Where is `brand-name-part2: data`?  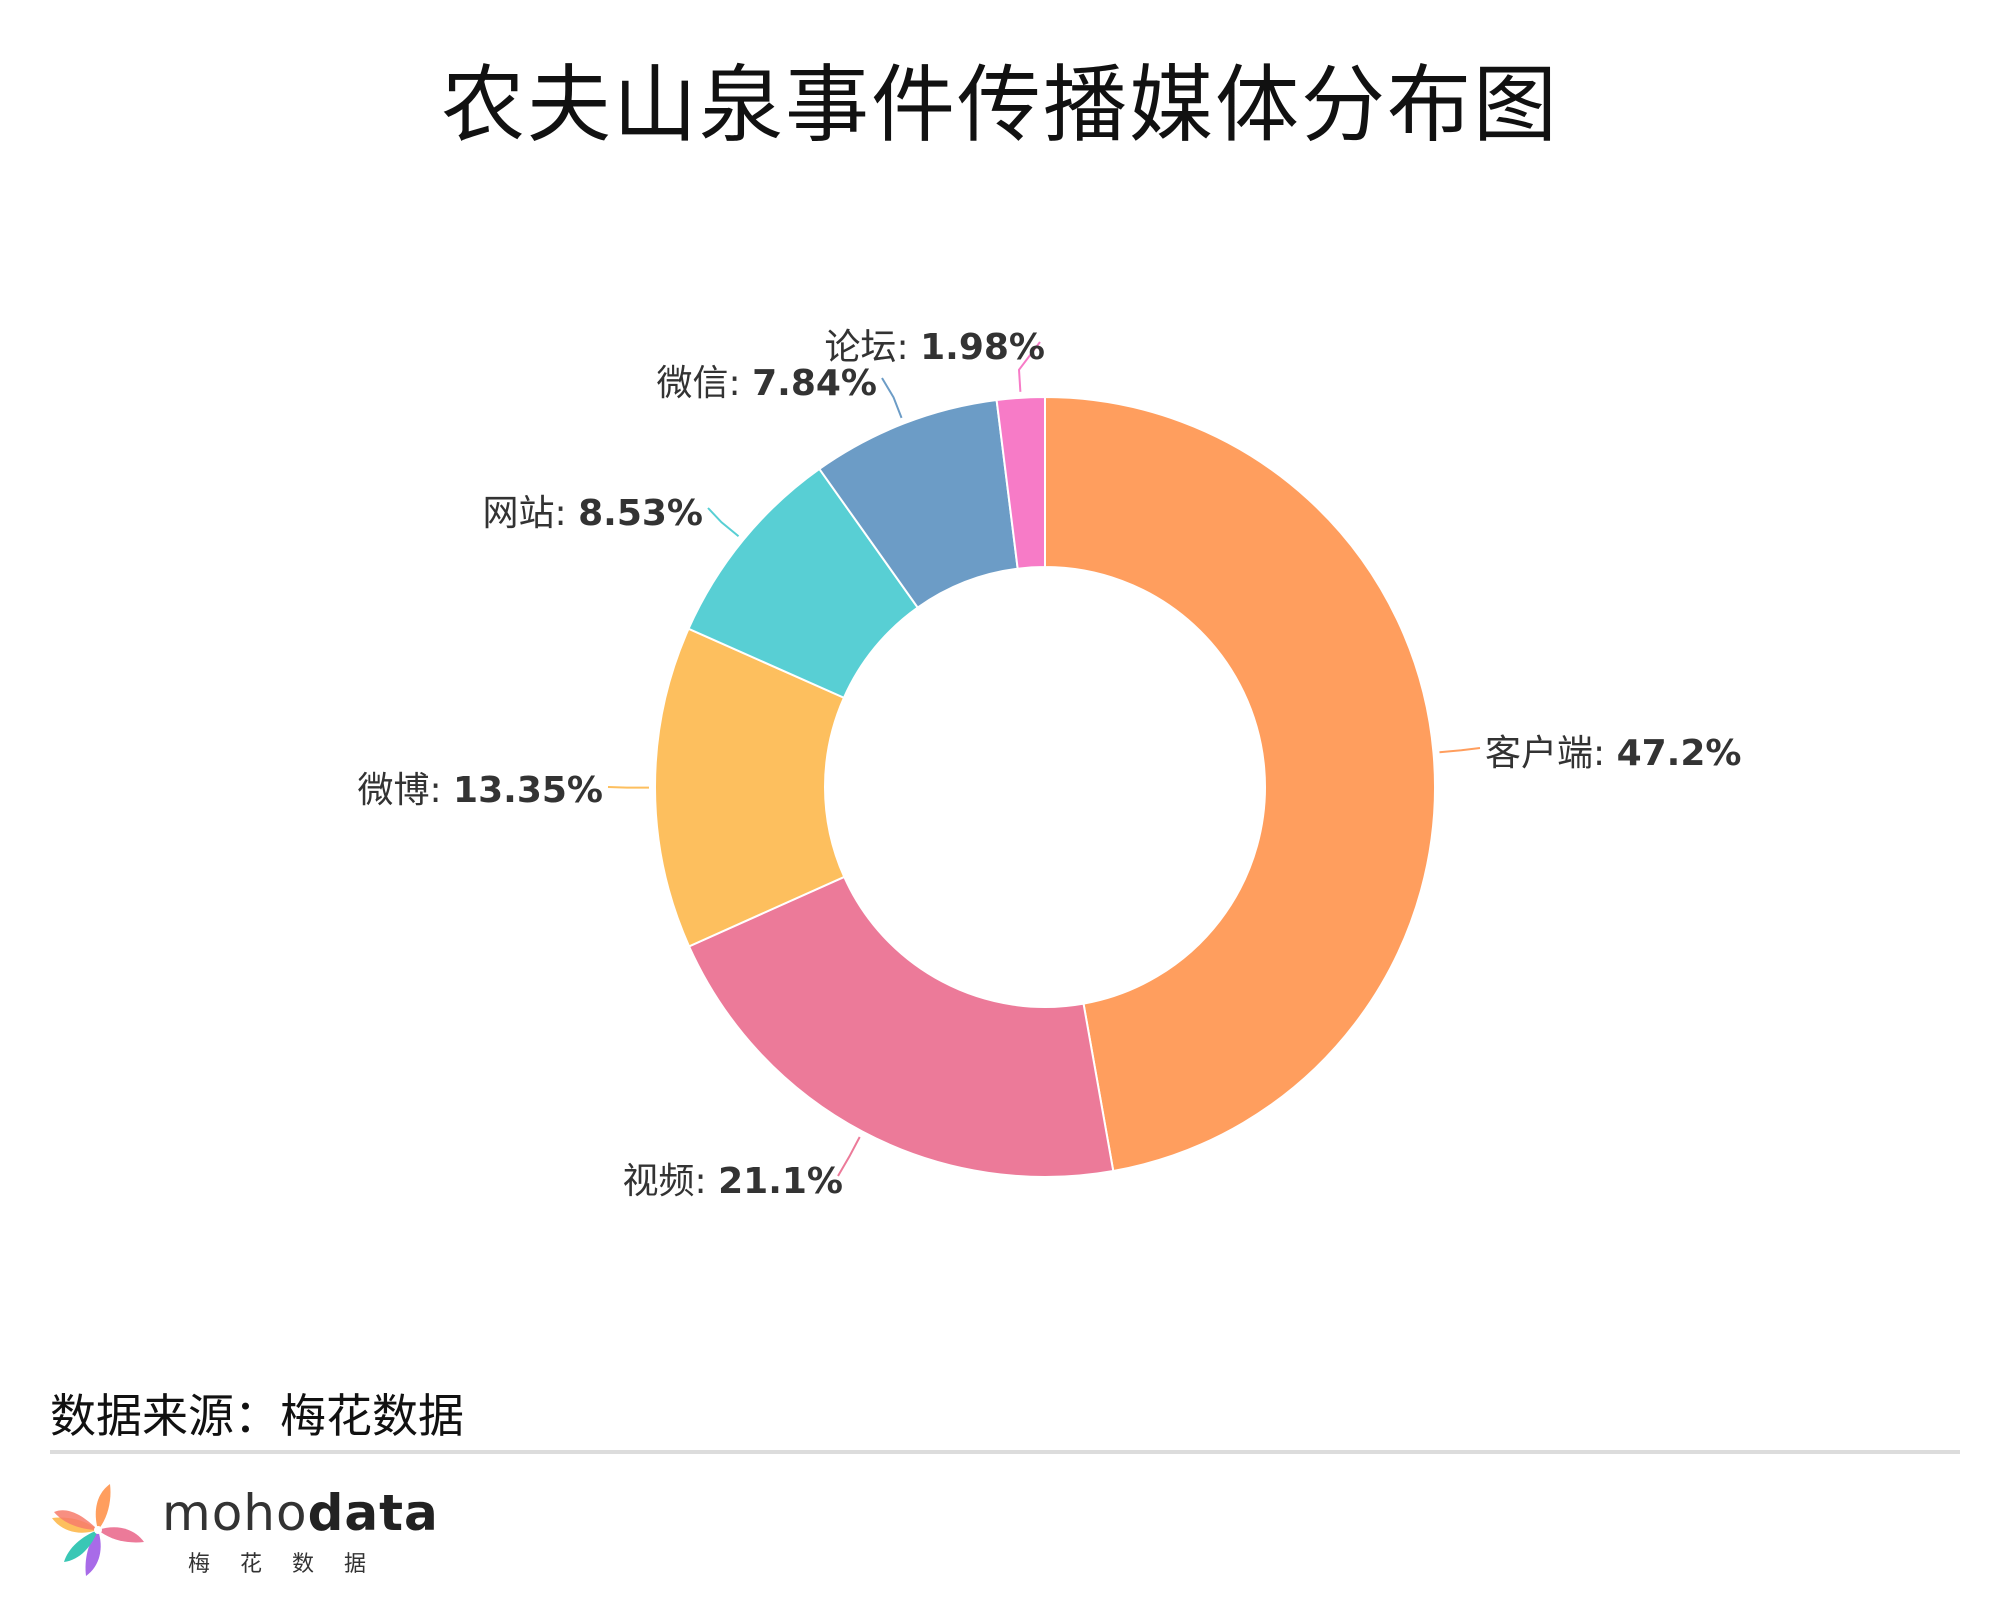 brand-name-part2: data is located at coordinates (373, 1513).